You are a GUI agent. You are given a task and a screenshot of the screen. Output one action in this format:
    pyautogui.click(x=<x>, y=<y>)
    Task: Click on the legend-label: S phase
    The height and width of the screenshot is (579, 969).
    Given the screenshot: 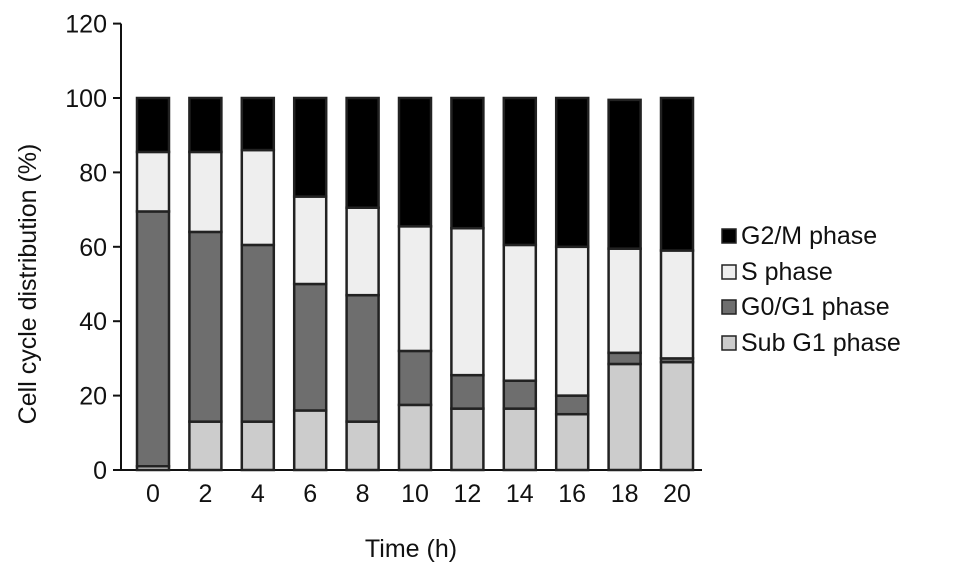 What is the action you would take?
    pyautogui.click(x=787, y=272)
    